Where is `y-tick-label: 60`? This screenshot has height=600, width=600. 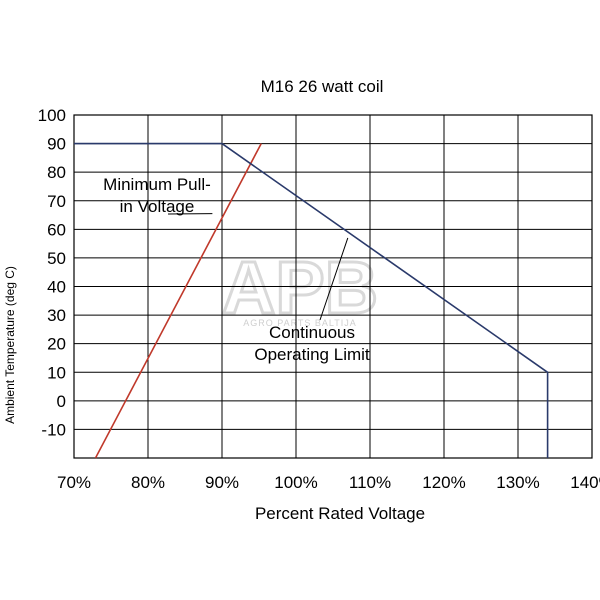
y-tick-label: 60 is located at coordinates (56, 229).